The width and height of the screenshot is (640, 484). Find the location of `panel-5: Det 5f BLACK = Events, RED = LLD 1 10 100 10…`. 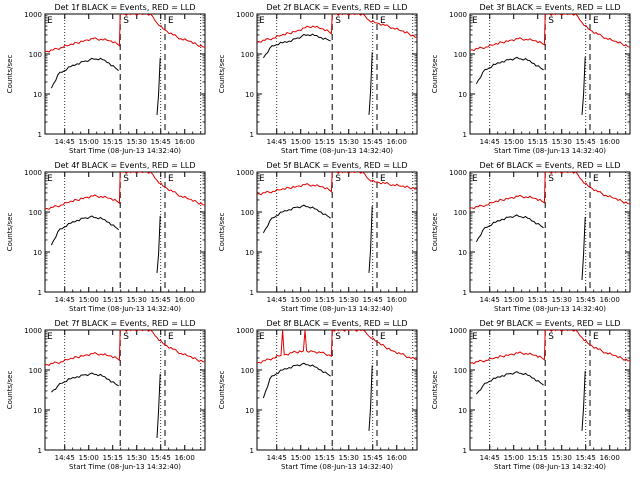

panel-5: Det 5f BLACK = Events, RED = LLD 1 10 100 10… is located at coordinates (318, 237).